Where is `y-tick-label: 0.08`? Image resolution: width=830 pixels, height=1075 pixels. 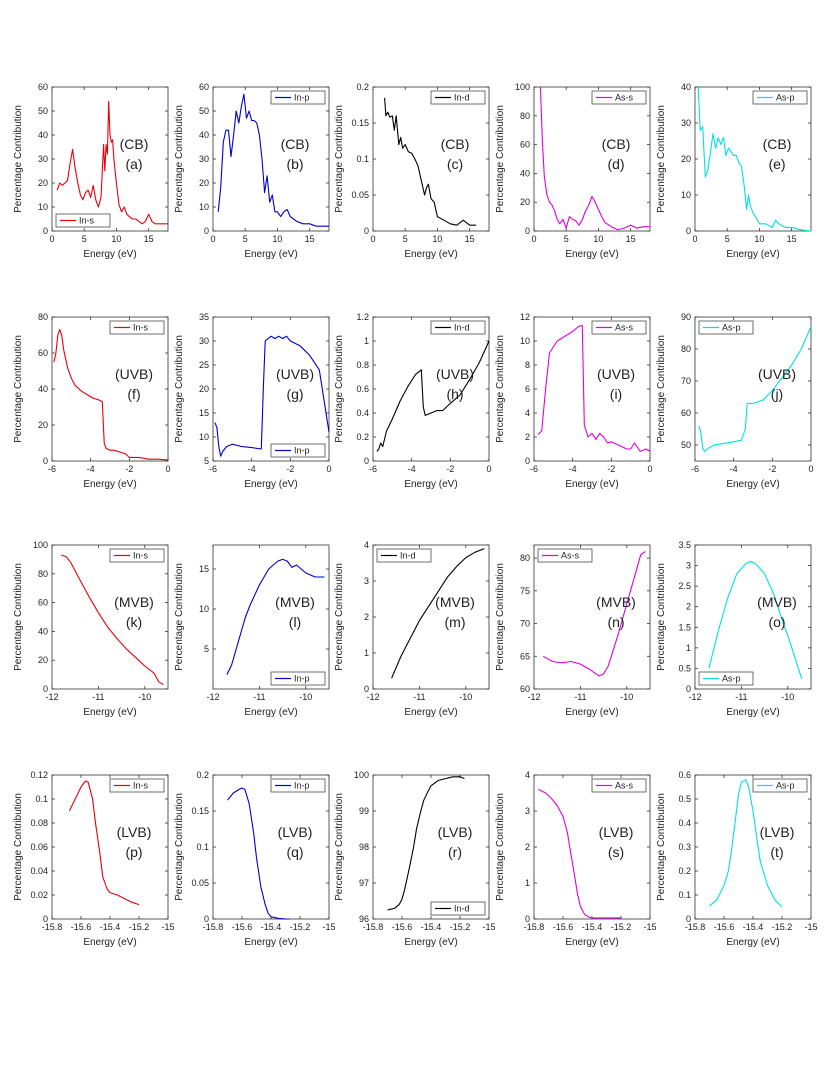
y-tick-label: 0.08 is located at coordinates (39, 823).